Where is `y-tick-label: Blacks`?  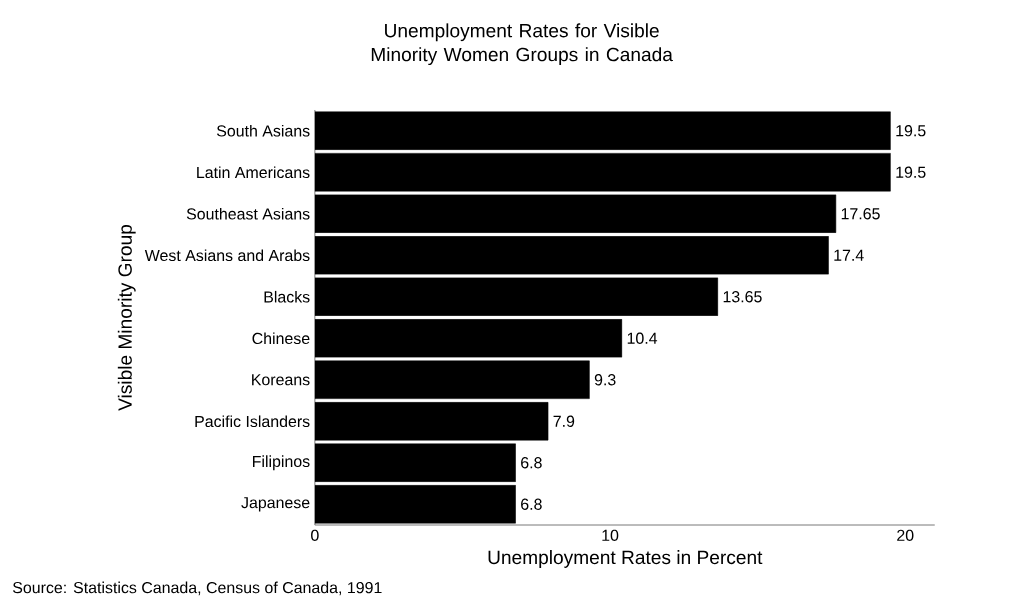
y-tick-label: Blacks is located at coordinates (287, 296).